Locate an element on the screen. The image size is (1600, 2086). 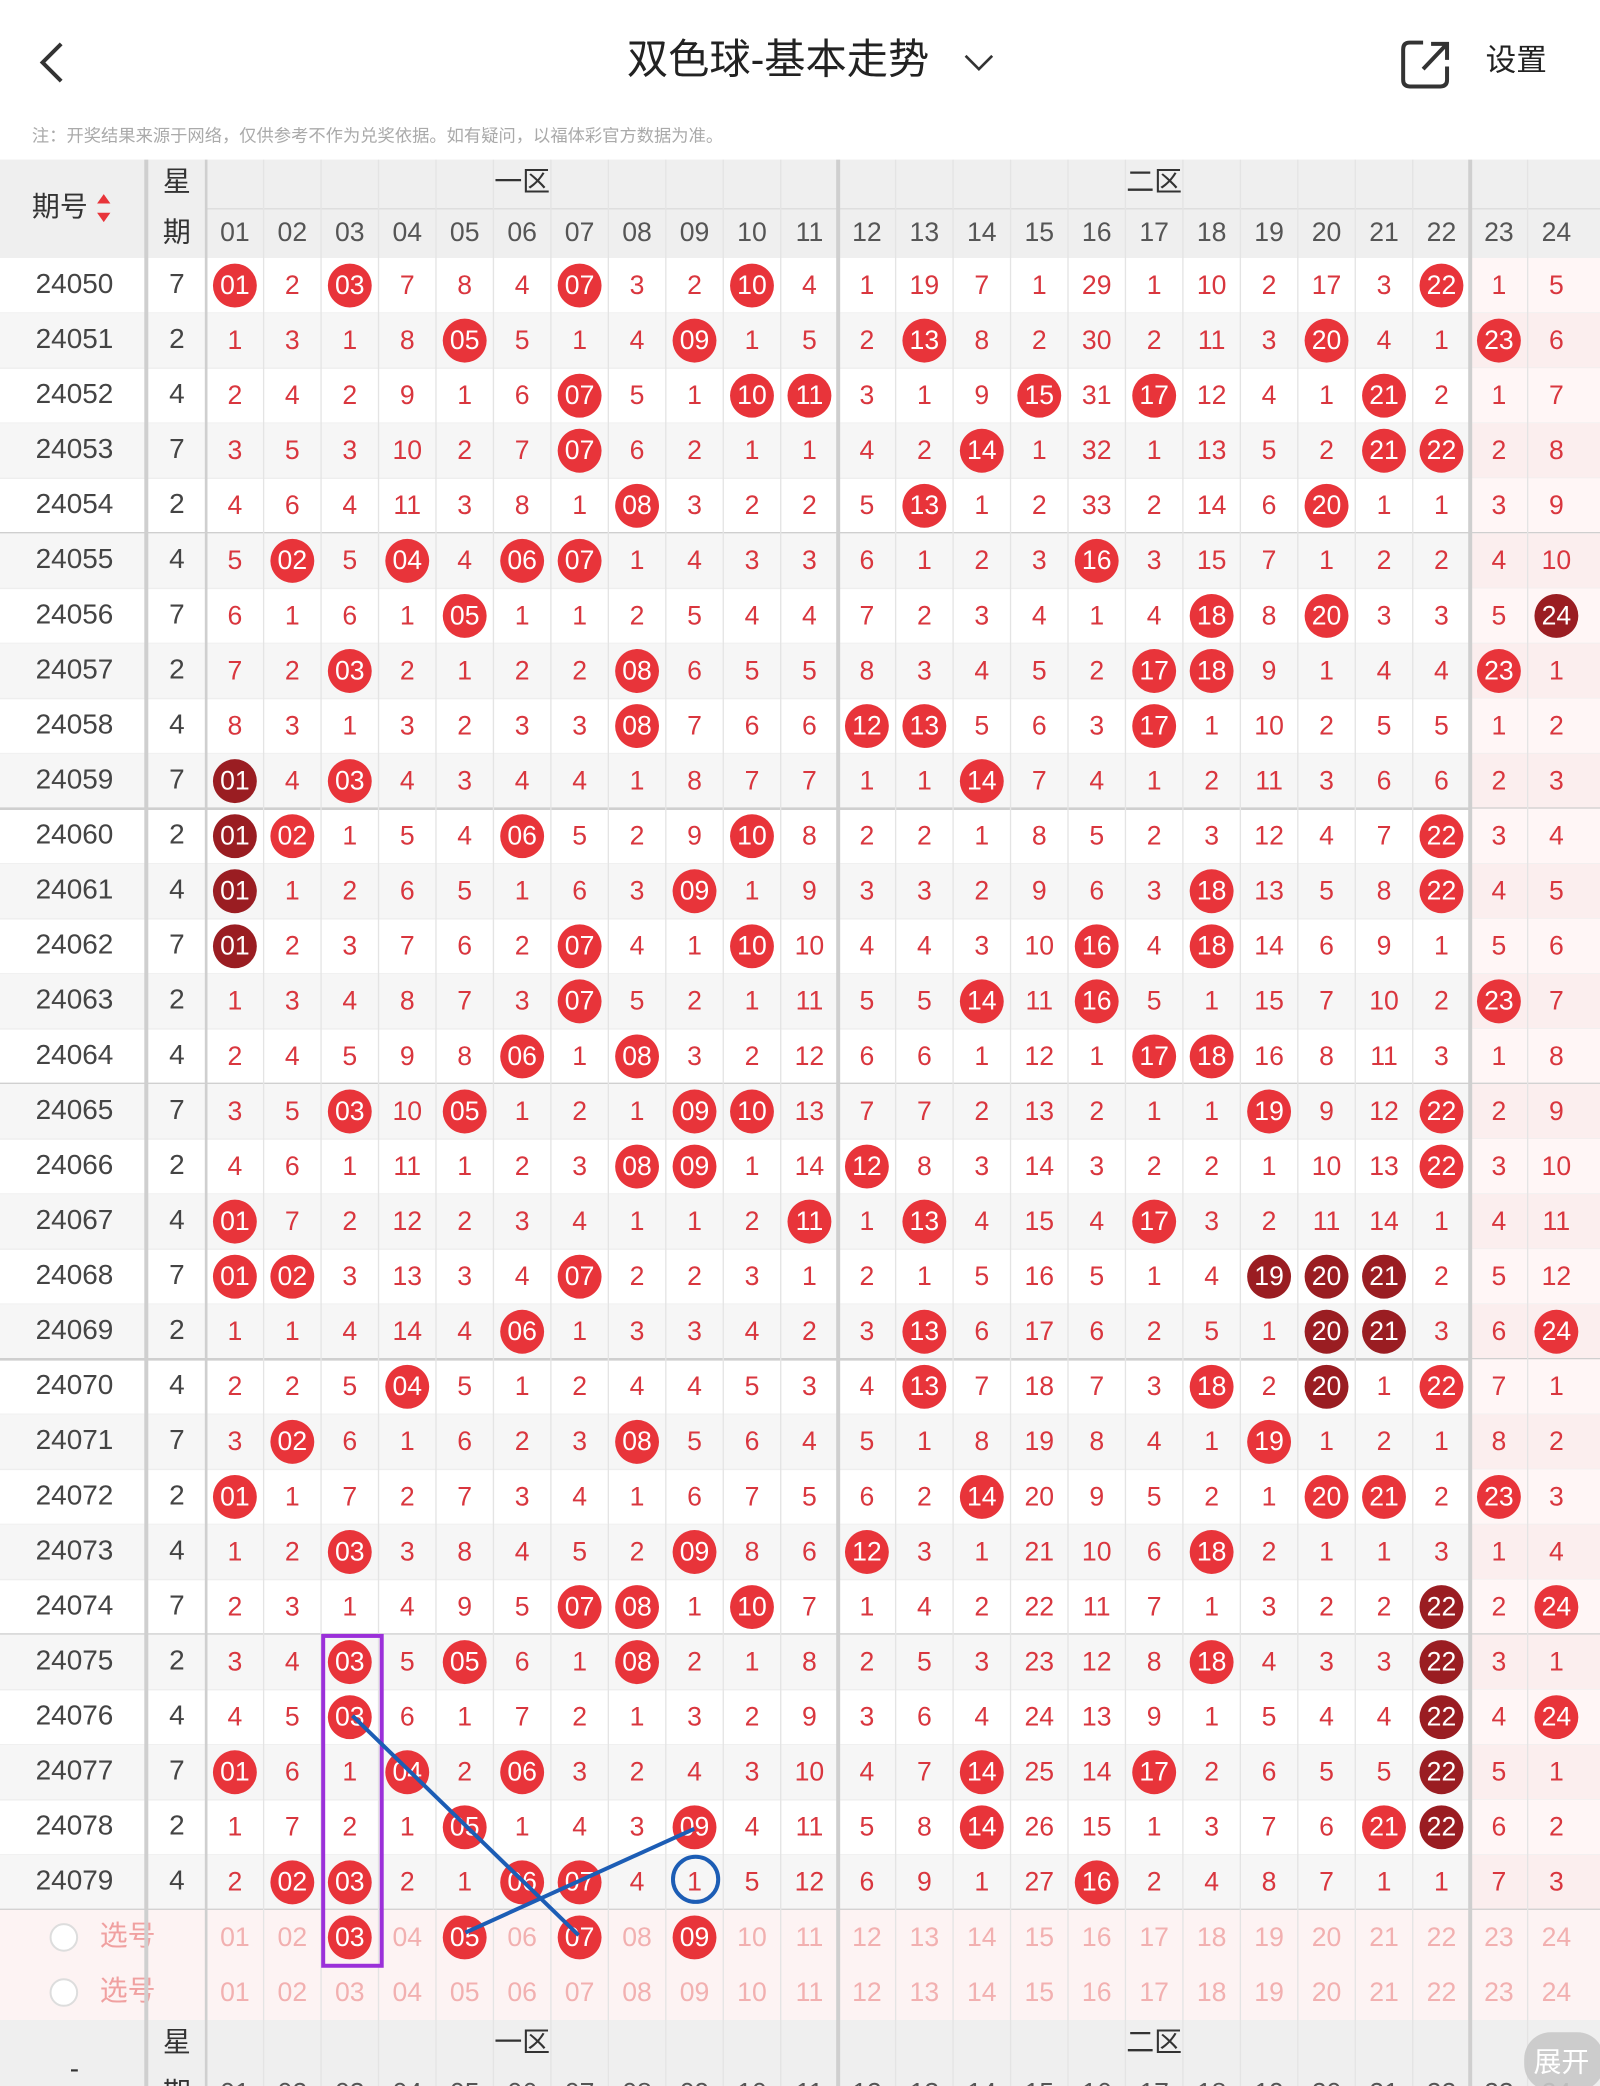
number-header: 04 is located at coordinates (407, 2082).